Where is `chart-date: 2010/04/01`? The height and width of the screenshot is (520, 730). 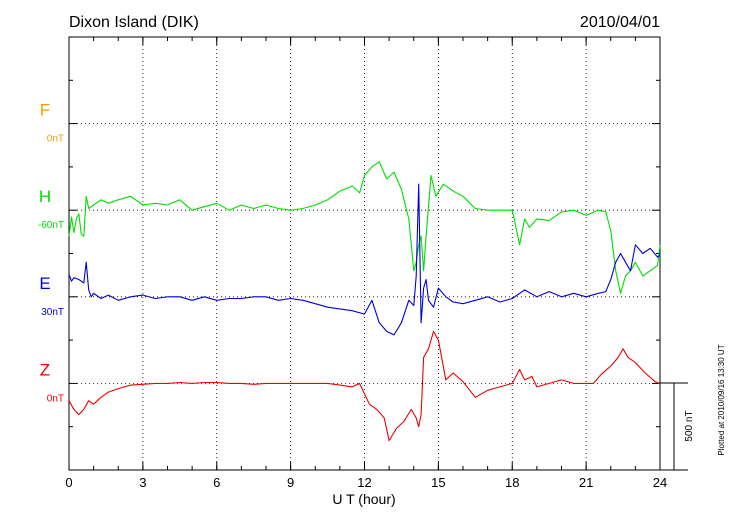
chart-date: 2010/04/01 is located at coordinates (620, 22).